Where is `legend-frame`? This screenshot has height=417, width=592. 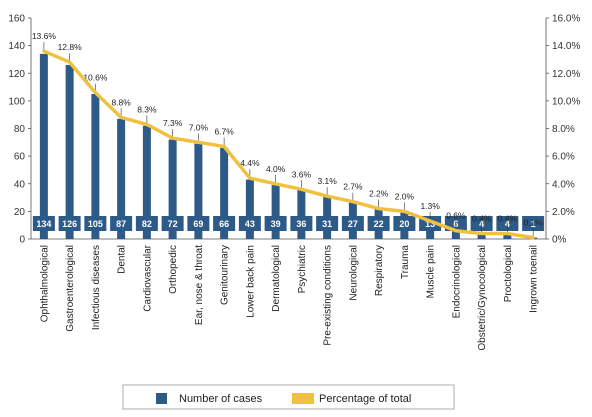
legend-frame is located at coordinates (288, 397).